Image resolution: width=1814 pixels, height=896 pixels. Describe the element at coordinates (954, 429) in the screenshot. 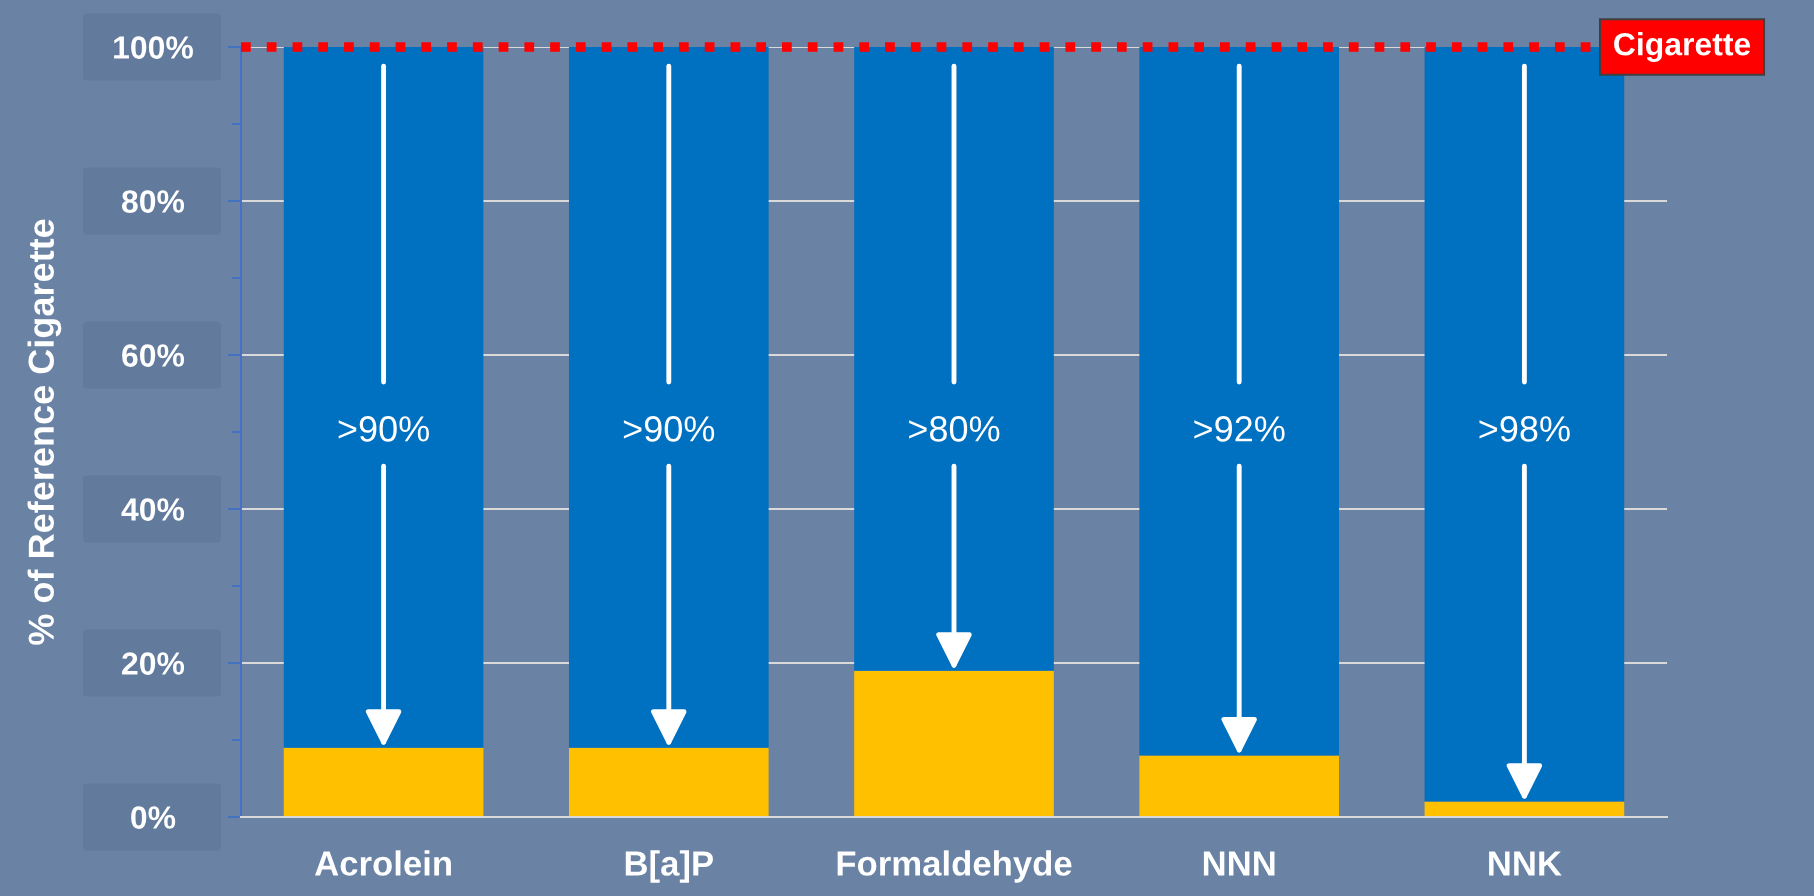

I see `annotation: >80%` at that location.